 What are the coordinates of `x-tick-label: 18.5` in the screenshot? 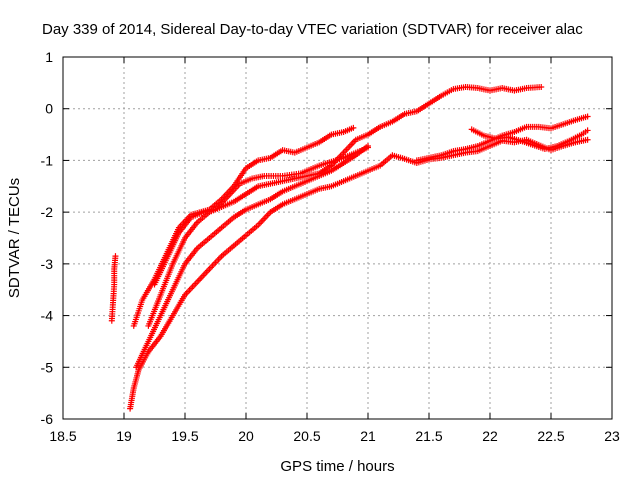 It's located at (62, 436).